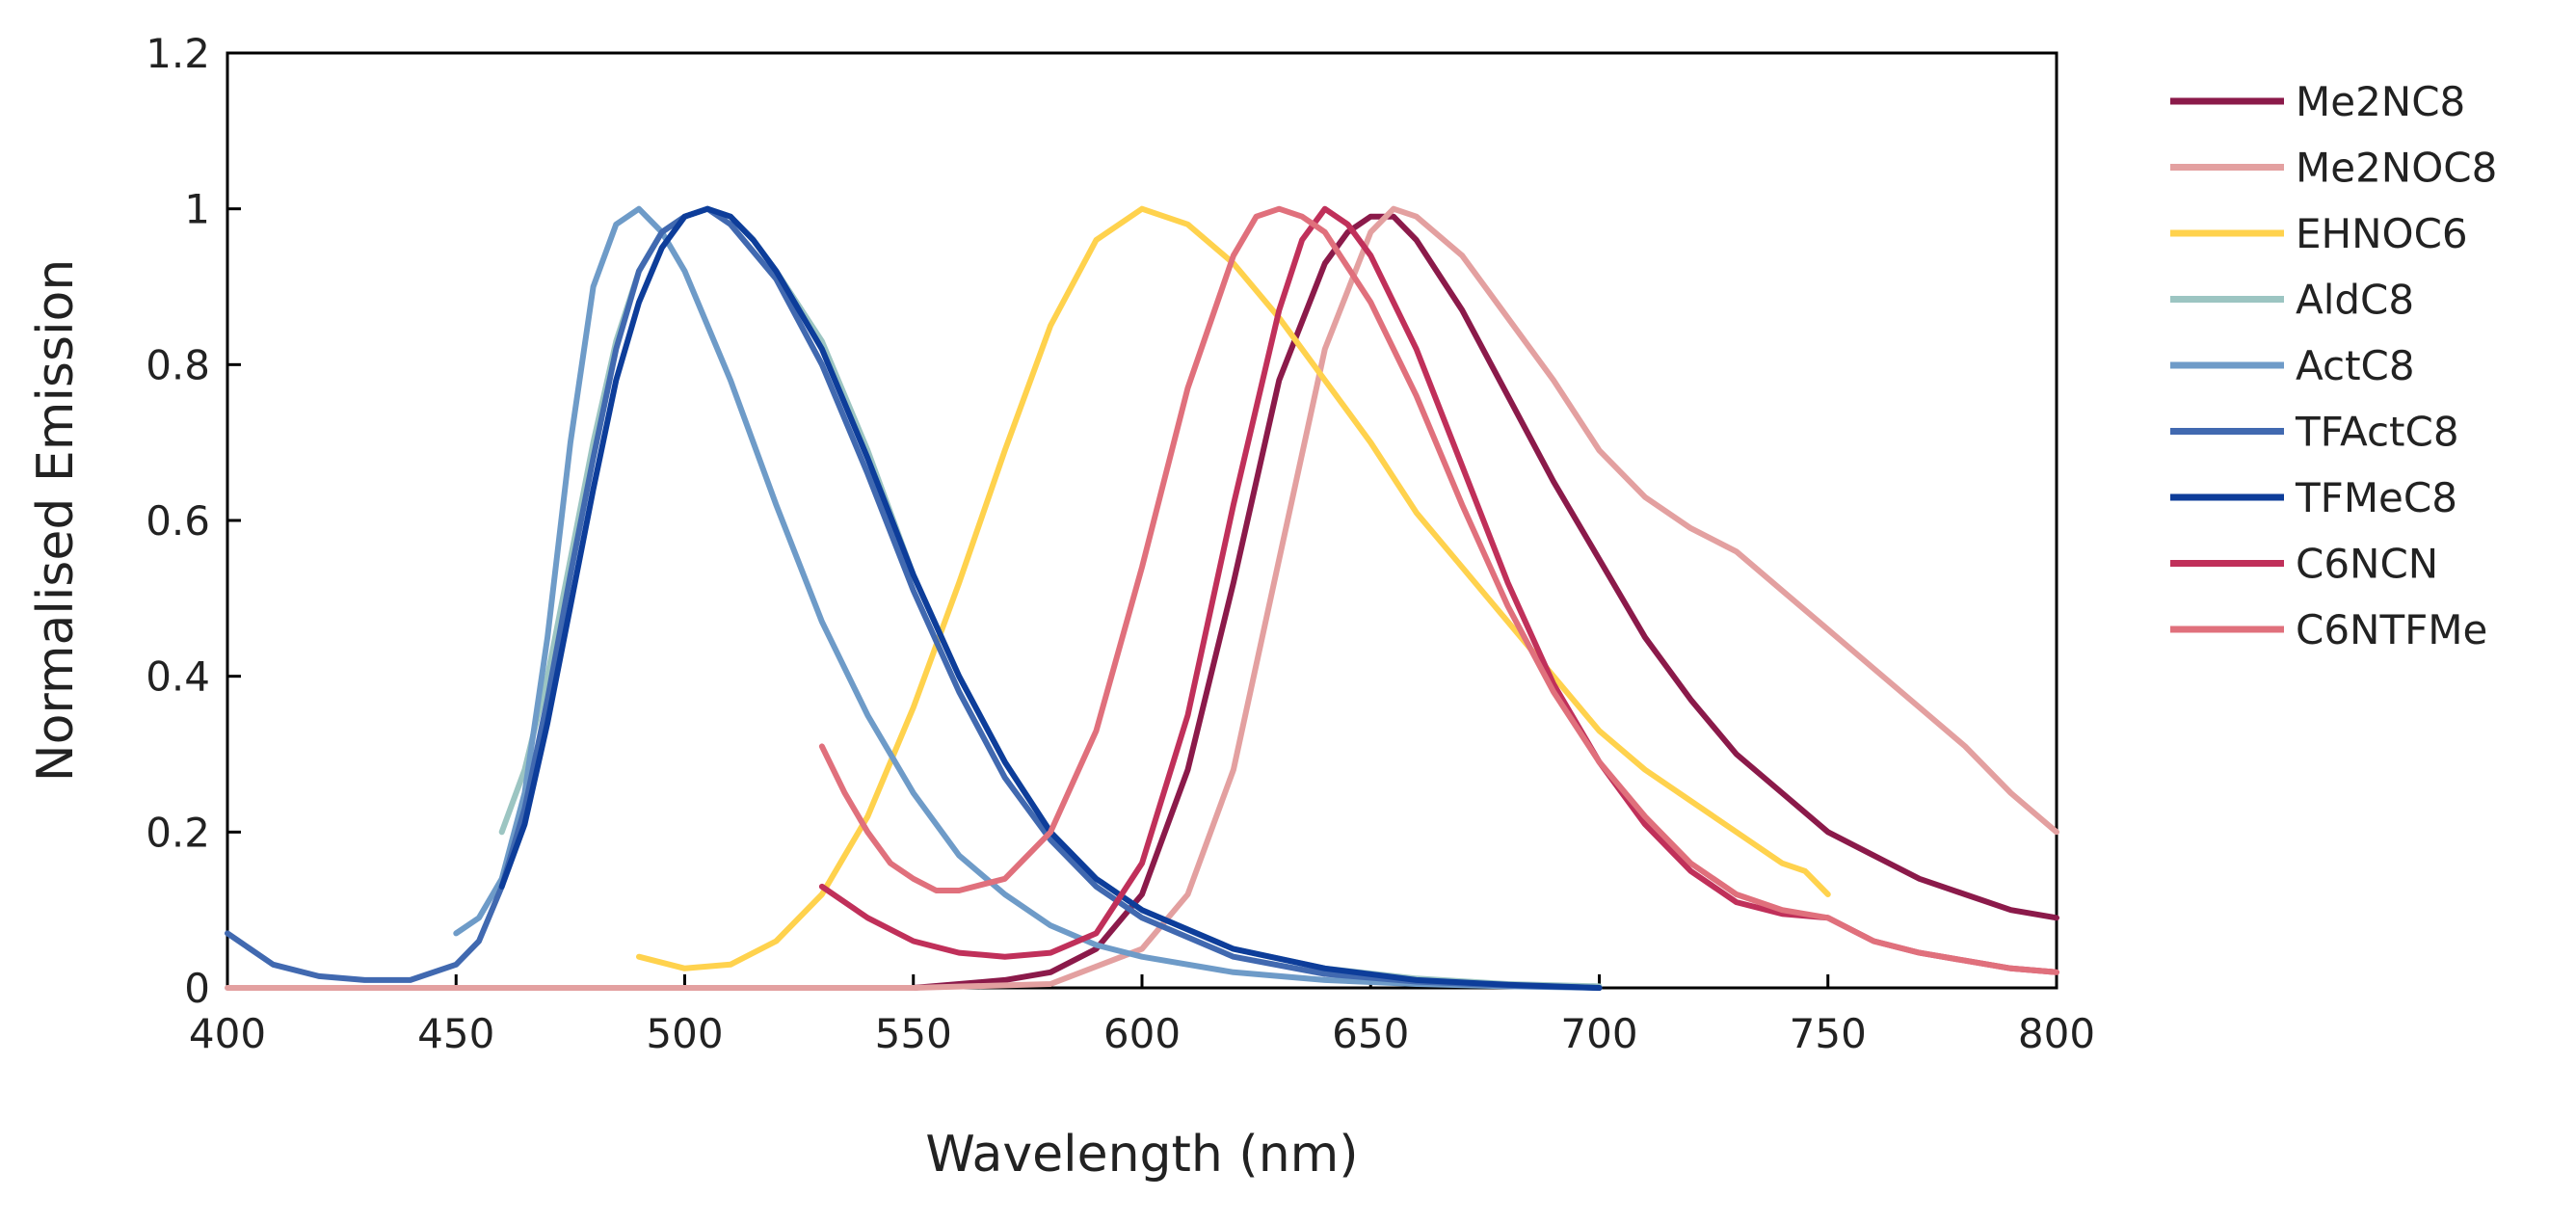 The height and width of the screenshot is (1224, 2576). I want to click on x-tick-label: 650, so click(1370, 1033).